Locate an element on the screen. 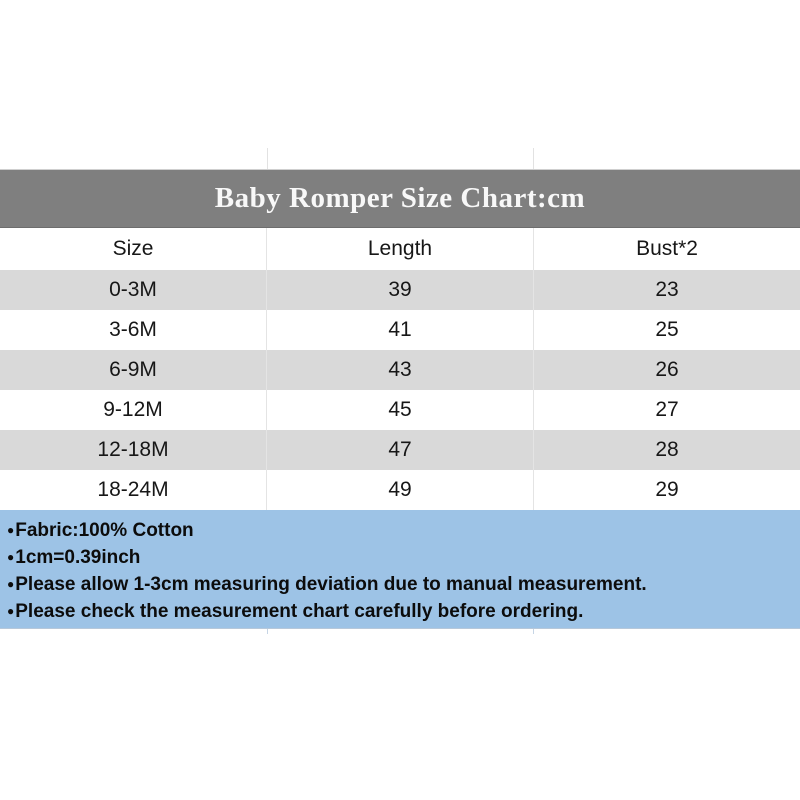 The height and width of the screenshot is (800, 800). cell-bust: 26 is located at coordinates (666, 370).